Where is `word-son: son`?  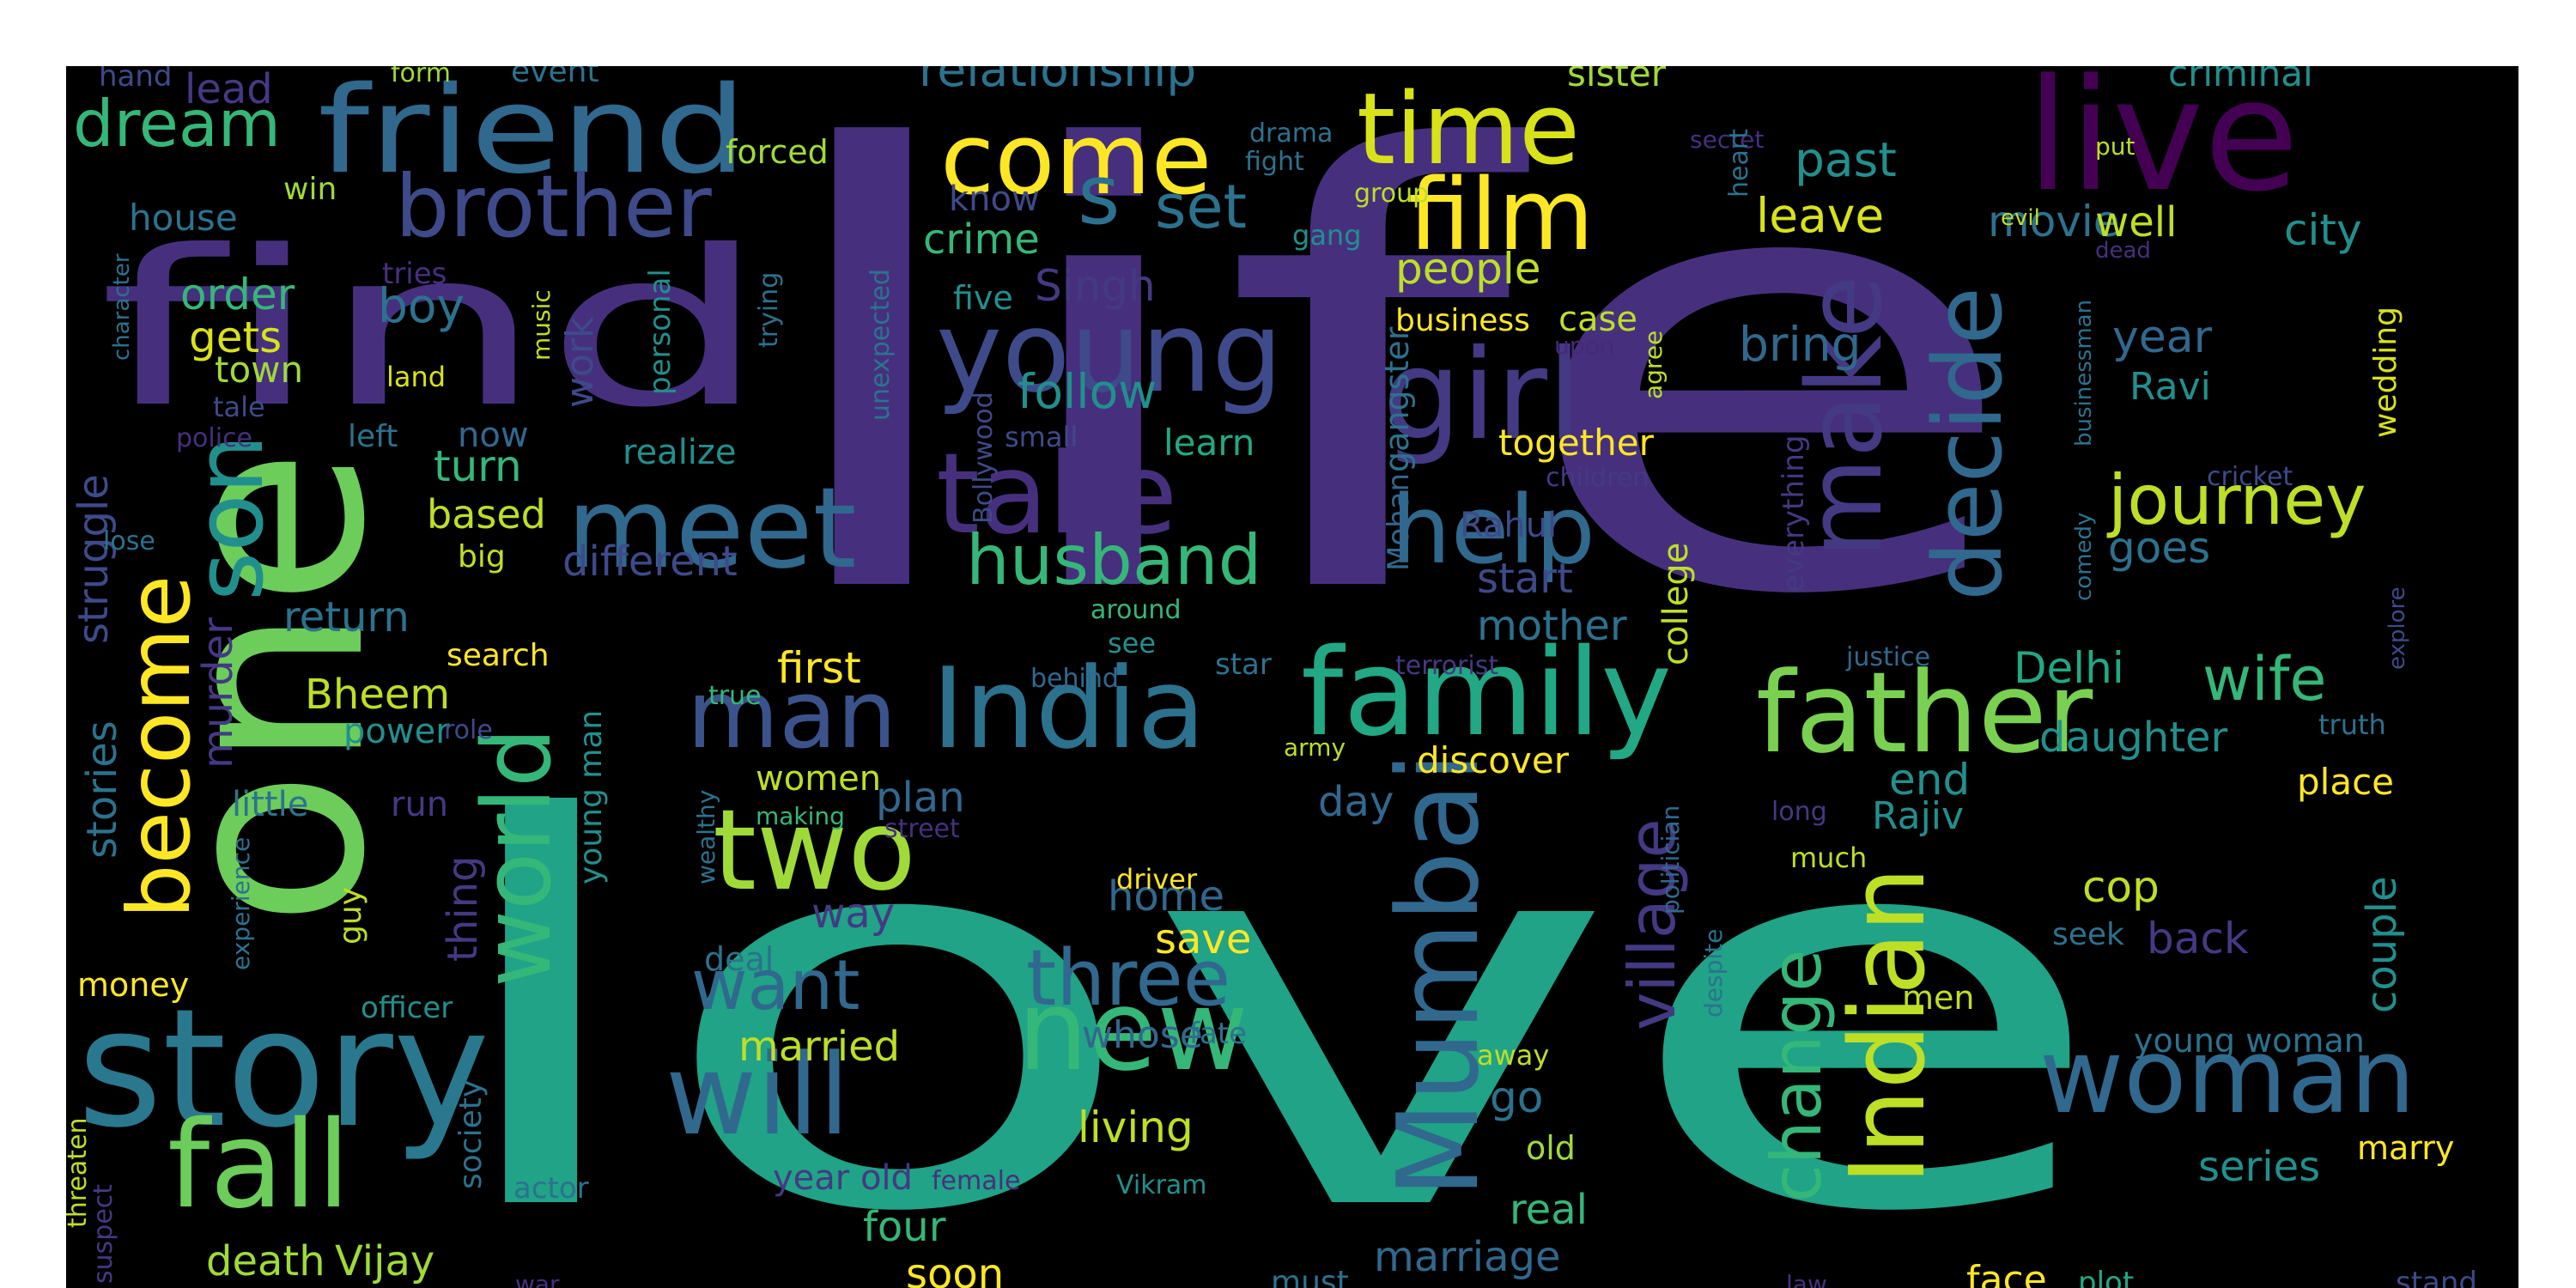 word-son: son is located at coordinates (229, 517).